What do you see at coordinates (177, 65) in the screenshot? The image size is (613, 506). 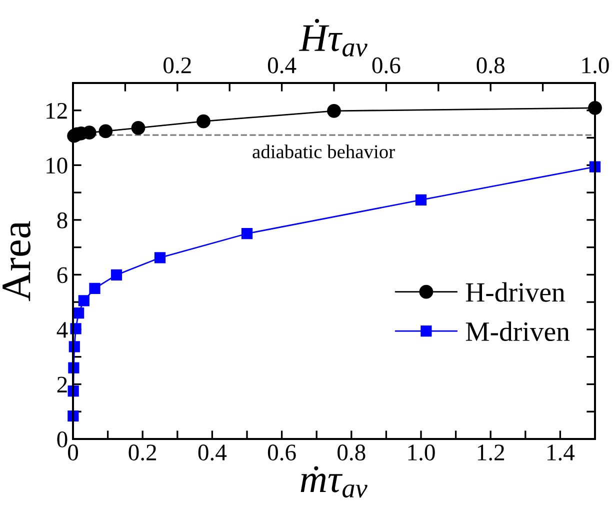 I see `x2-tick-label: 0.2` at bounding box center [177, 65].